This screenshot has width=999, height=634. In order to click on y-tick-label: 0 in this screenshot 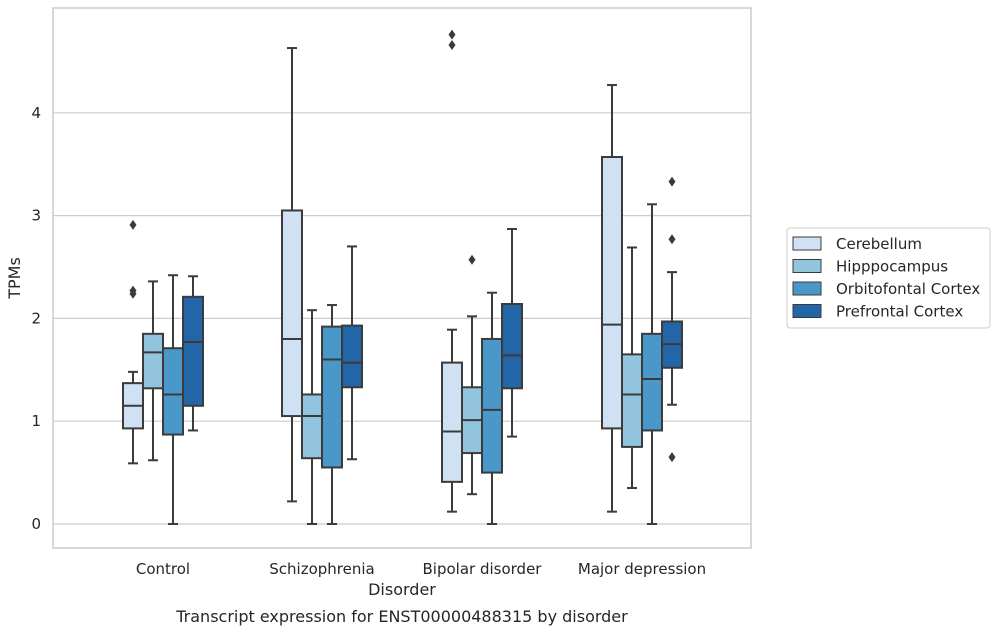, I will do `click(36, 524)`.